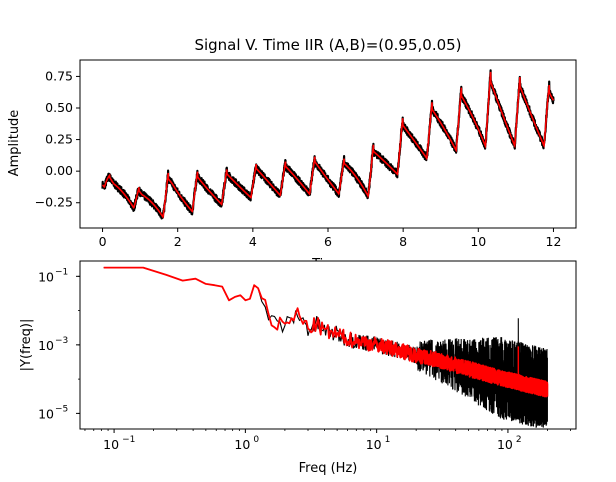  What do you see at coordinates (403, 241) in the screenshot?
I see `top-xtick-label: 8` at bounding box center [403, 241].